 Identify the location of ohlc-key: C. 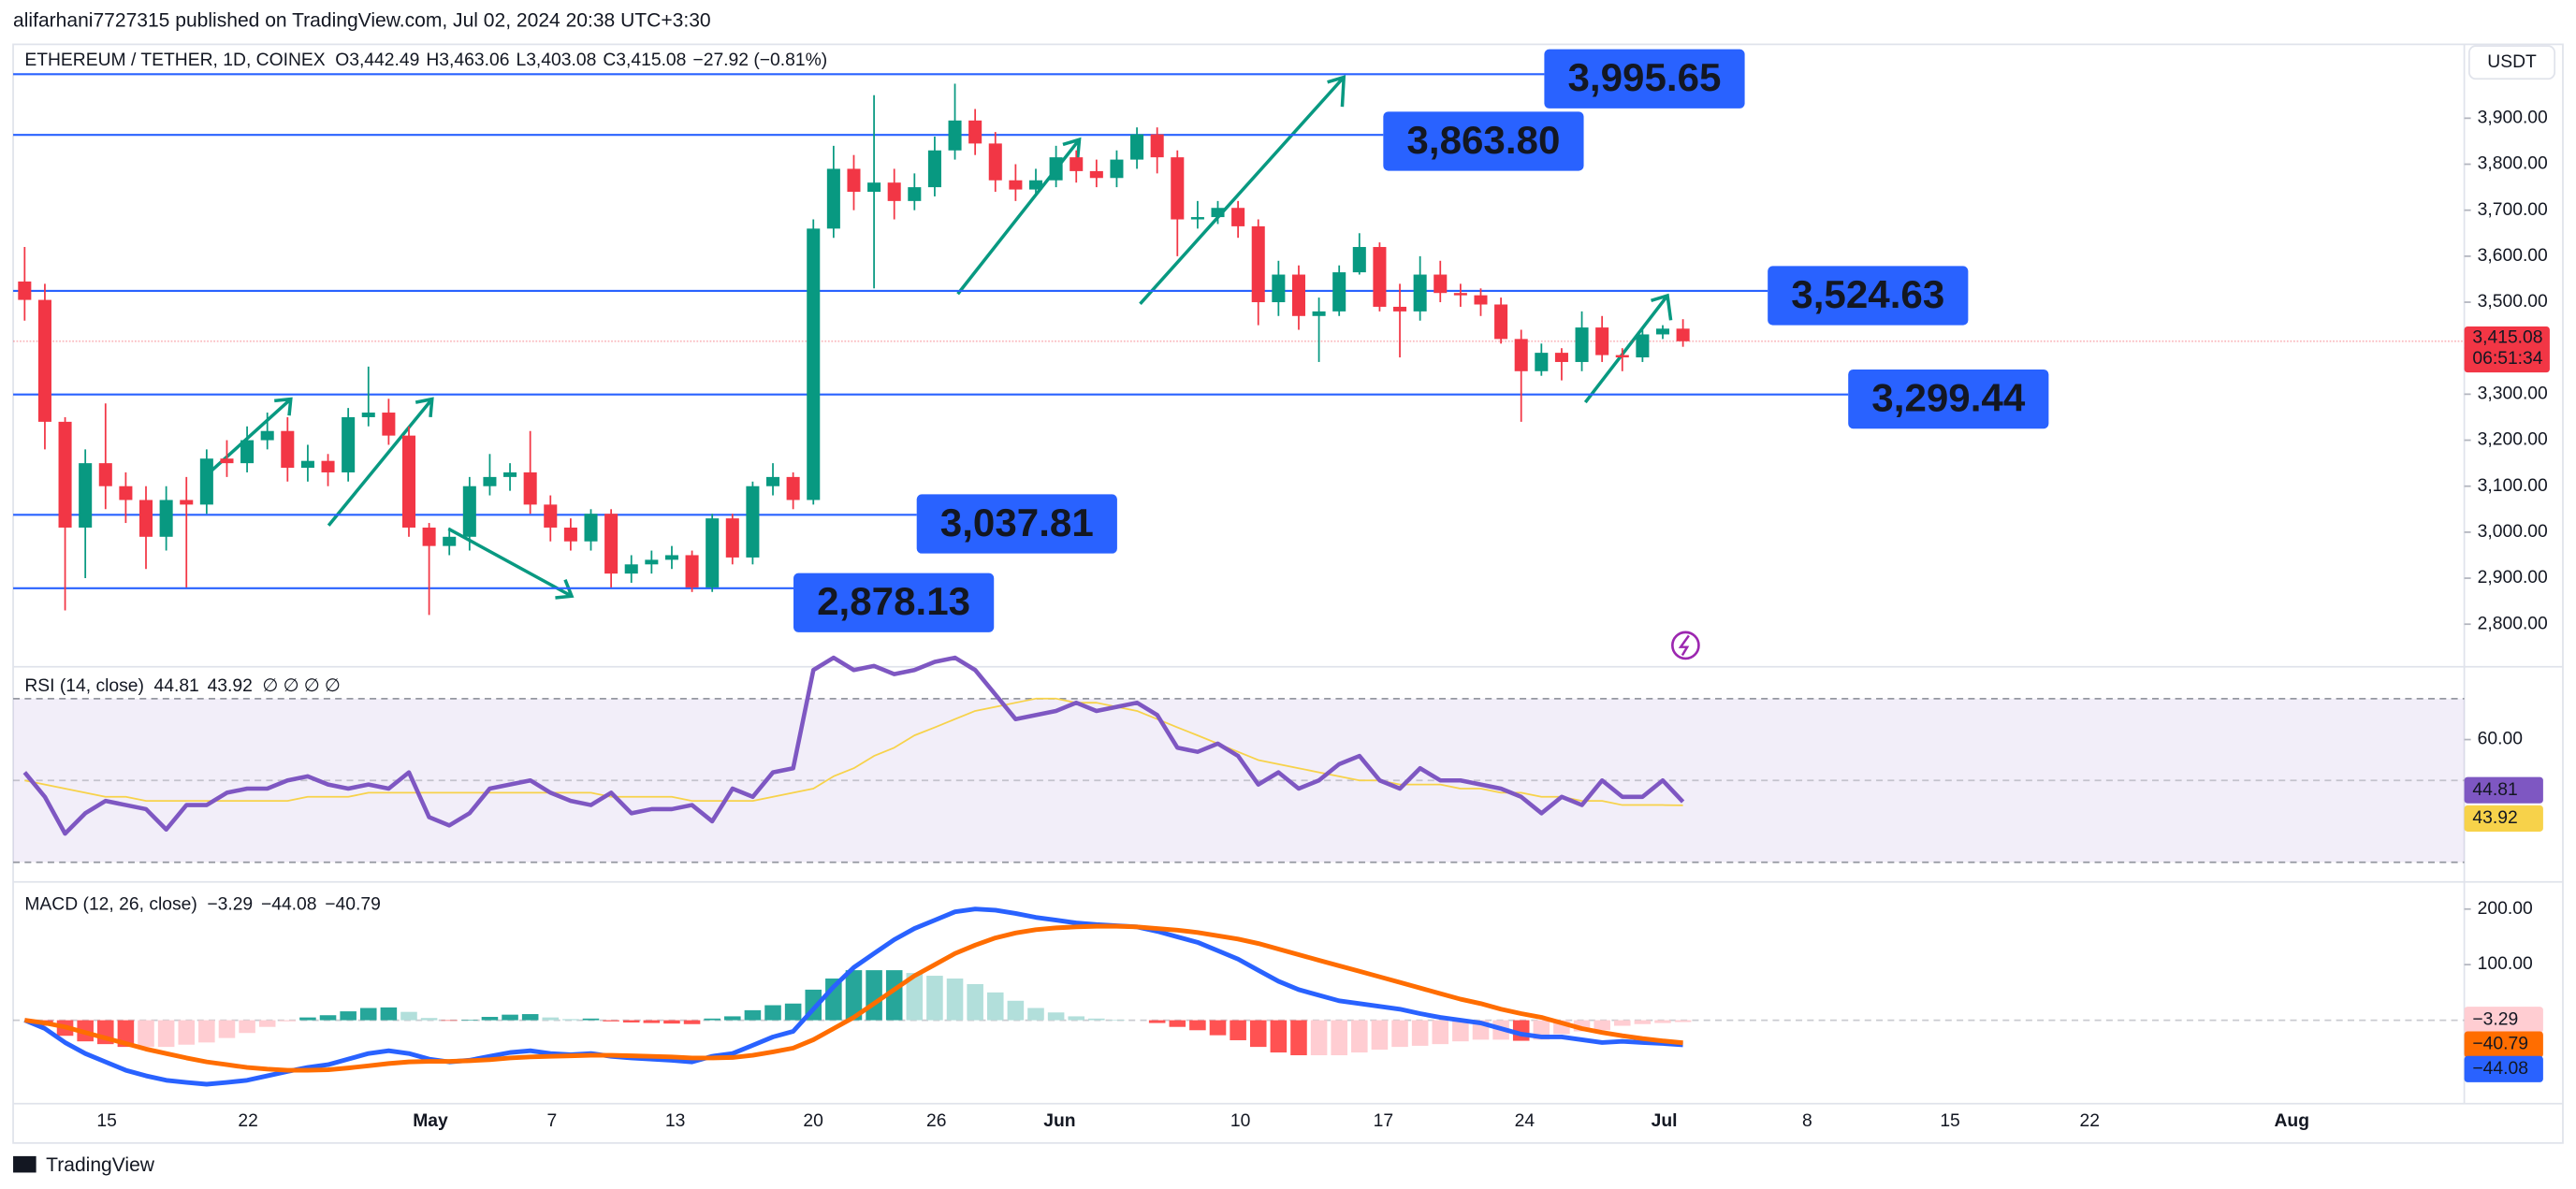
(609, 60).